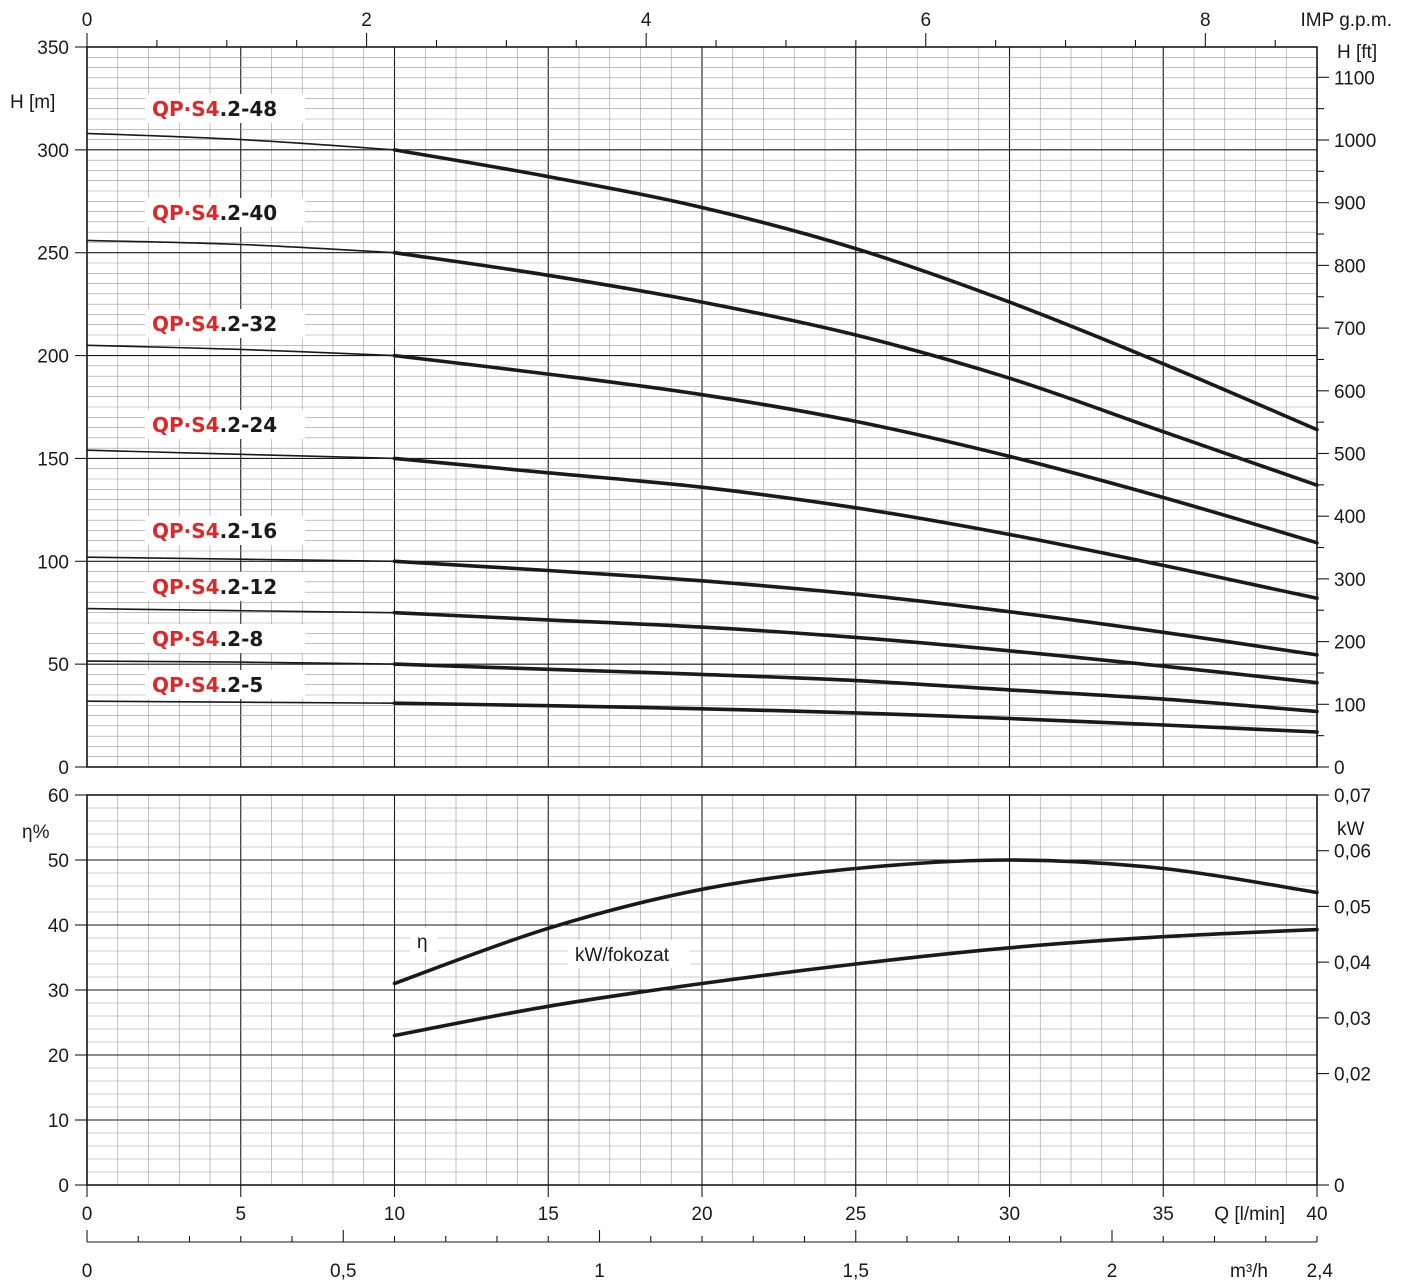  I want to click on q-tick-label: 20, so click(701, 1214).